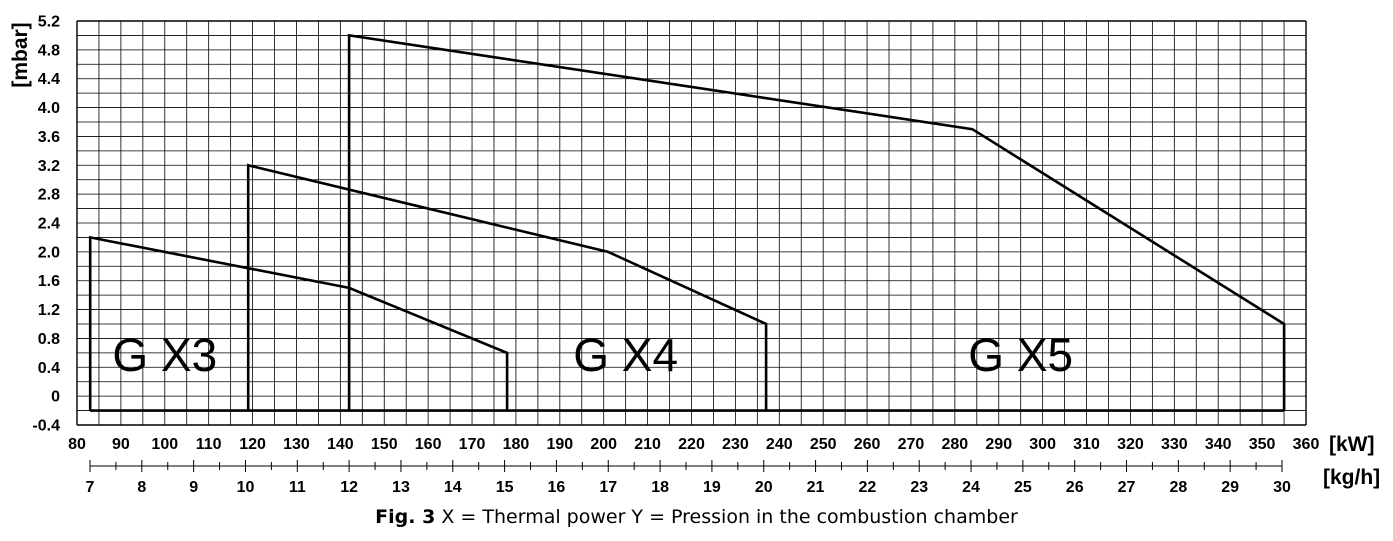  What do you see at coordinates (49, 137) in the screenshot?
I see `y-tick-label: 3.6` at bounding box center [49, 137].